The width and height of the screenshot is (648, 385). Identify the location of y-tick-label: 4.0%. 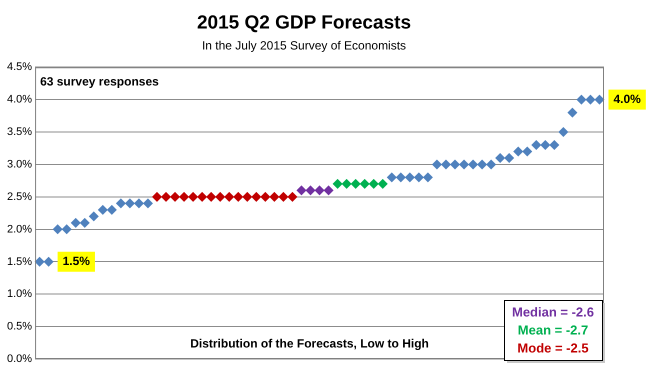
(19, 100).